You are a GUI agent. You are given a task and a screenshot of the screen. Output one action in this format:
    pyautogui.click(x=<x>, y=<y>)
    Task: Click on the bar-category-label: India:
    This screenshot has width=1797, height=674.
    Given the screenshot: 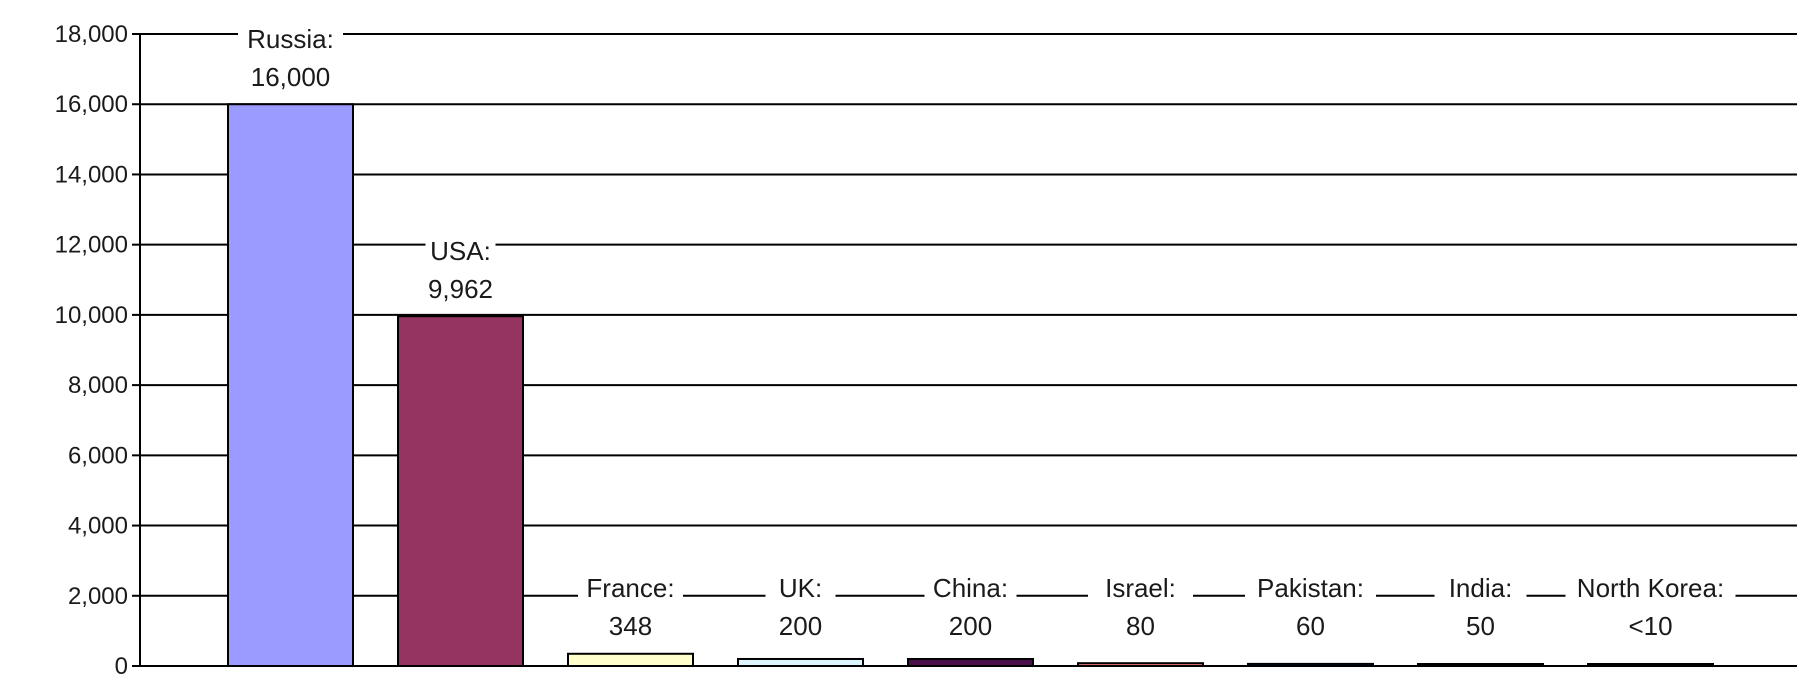 What is the action you would take?
    pyautogui.click(x=1481, y=588)
    